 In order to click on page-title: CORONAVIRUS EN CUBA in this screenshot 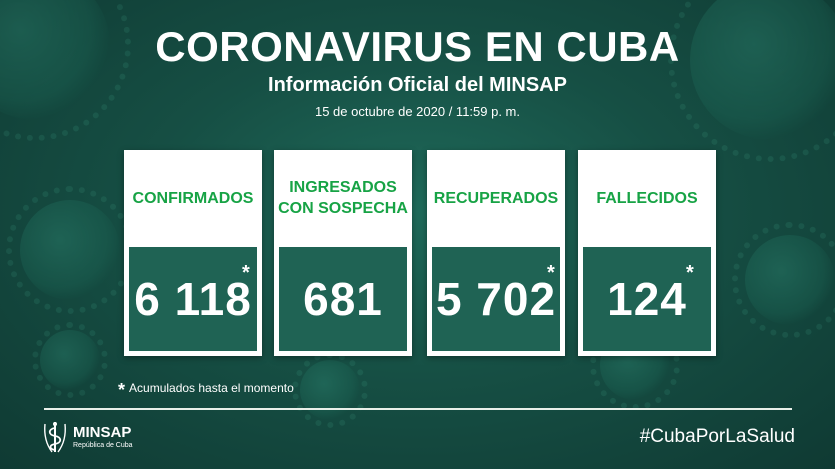, I will do `click(417, 46)`.